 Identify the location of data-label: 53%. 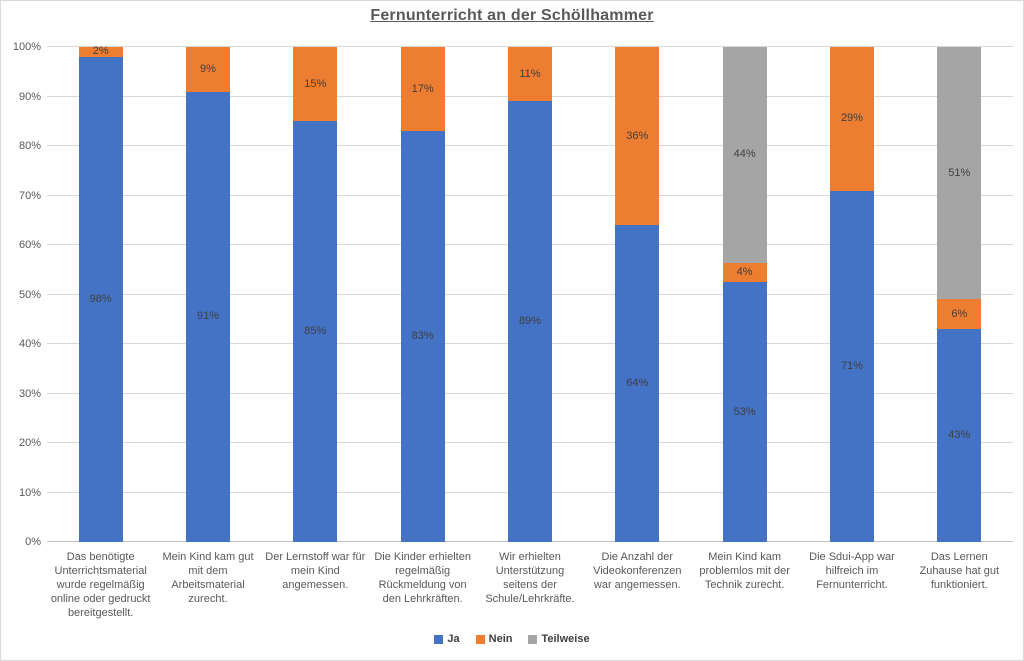
(744, 411).